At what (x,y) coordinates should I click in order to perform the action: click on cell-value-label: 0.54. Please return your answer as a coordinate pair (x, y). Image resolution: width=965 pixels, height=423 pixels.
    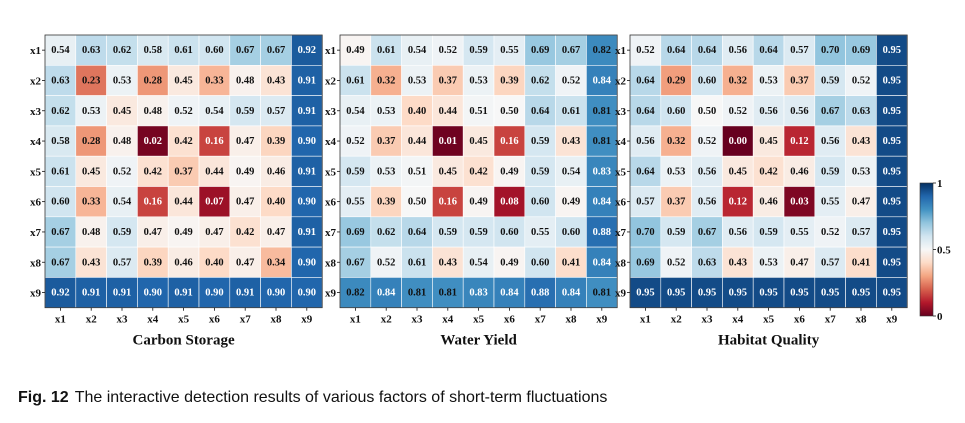
    Looking at the image, I should click on (571, 171).